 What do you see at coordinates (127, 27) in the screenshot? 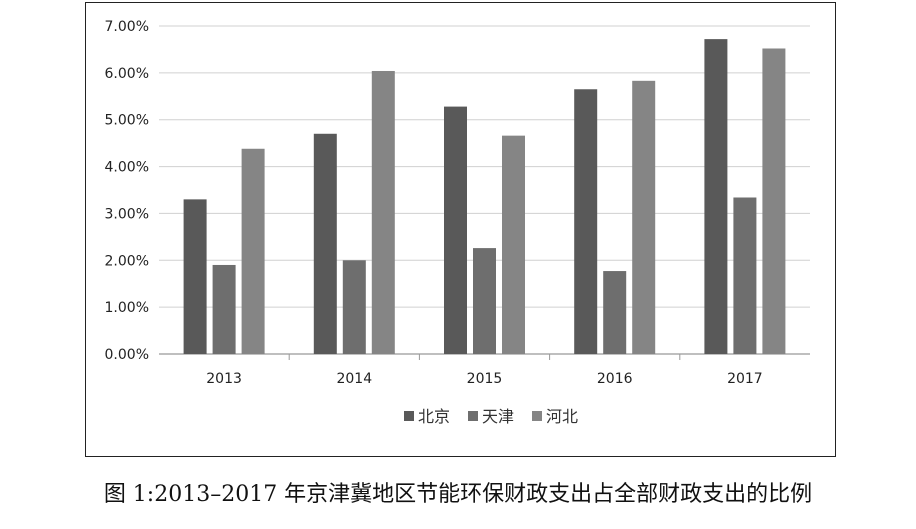
I see `y-tick-label: 7.00%` at bounding box center [127, 27].